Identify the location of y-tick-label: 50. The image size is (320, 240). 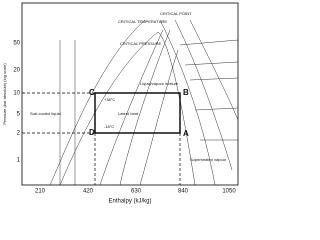
(16, 44).